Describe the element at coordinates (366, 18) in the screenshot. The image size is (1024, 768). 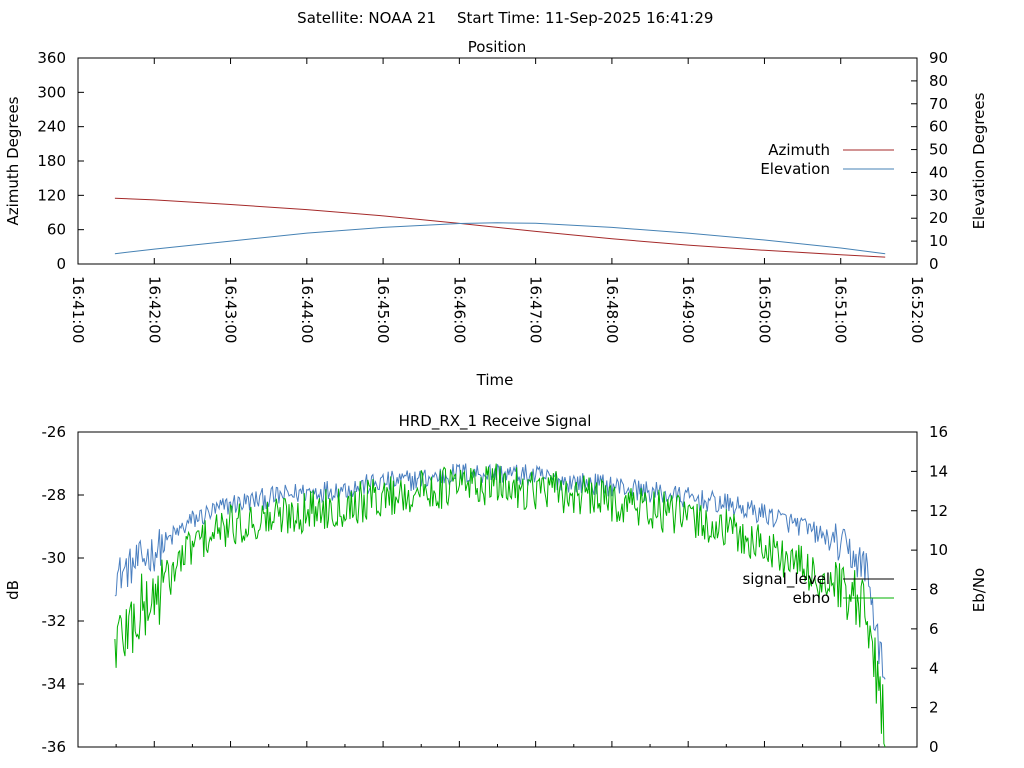
I see `satellite-label: Satellite: NOAA 21` at that location.